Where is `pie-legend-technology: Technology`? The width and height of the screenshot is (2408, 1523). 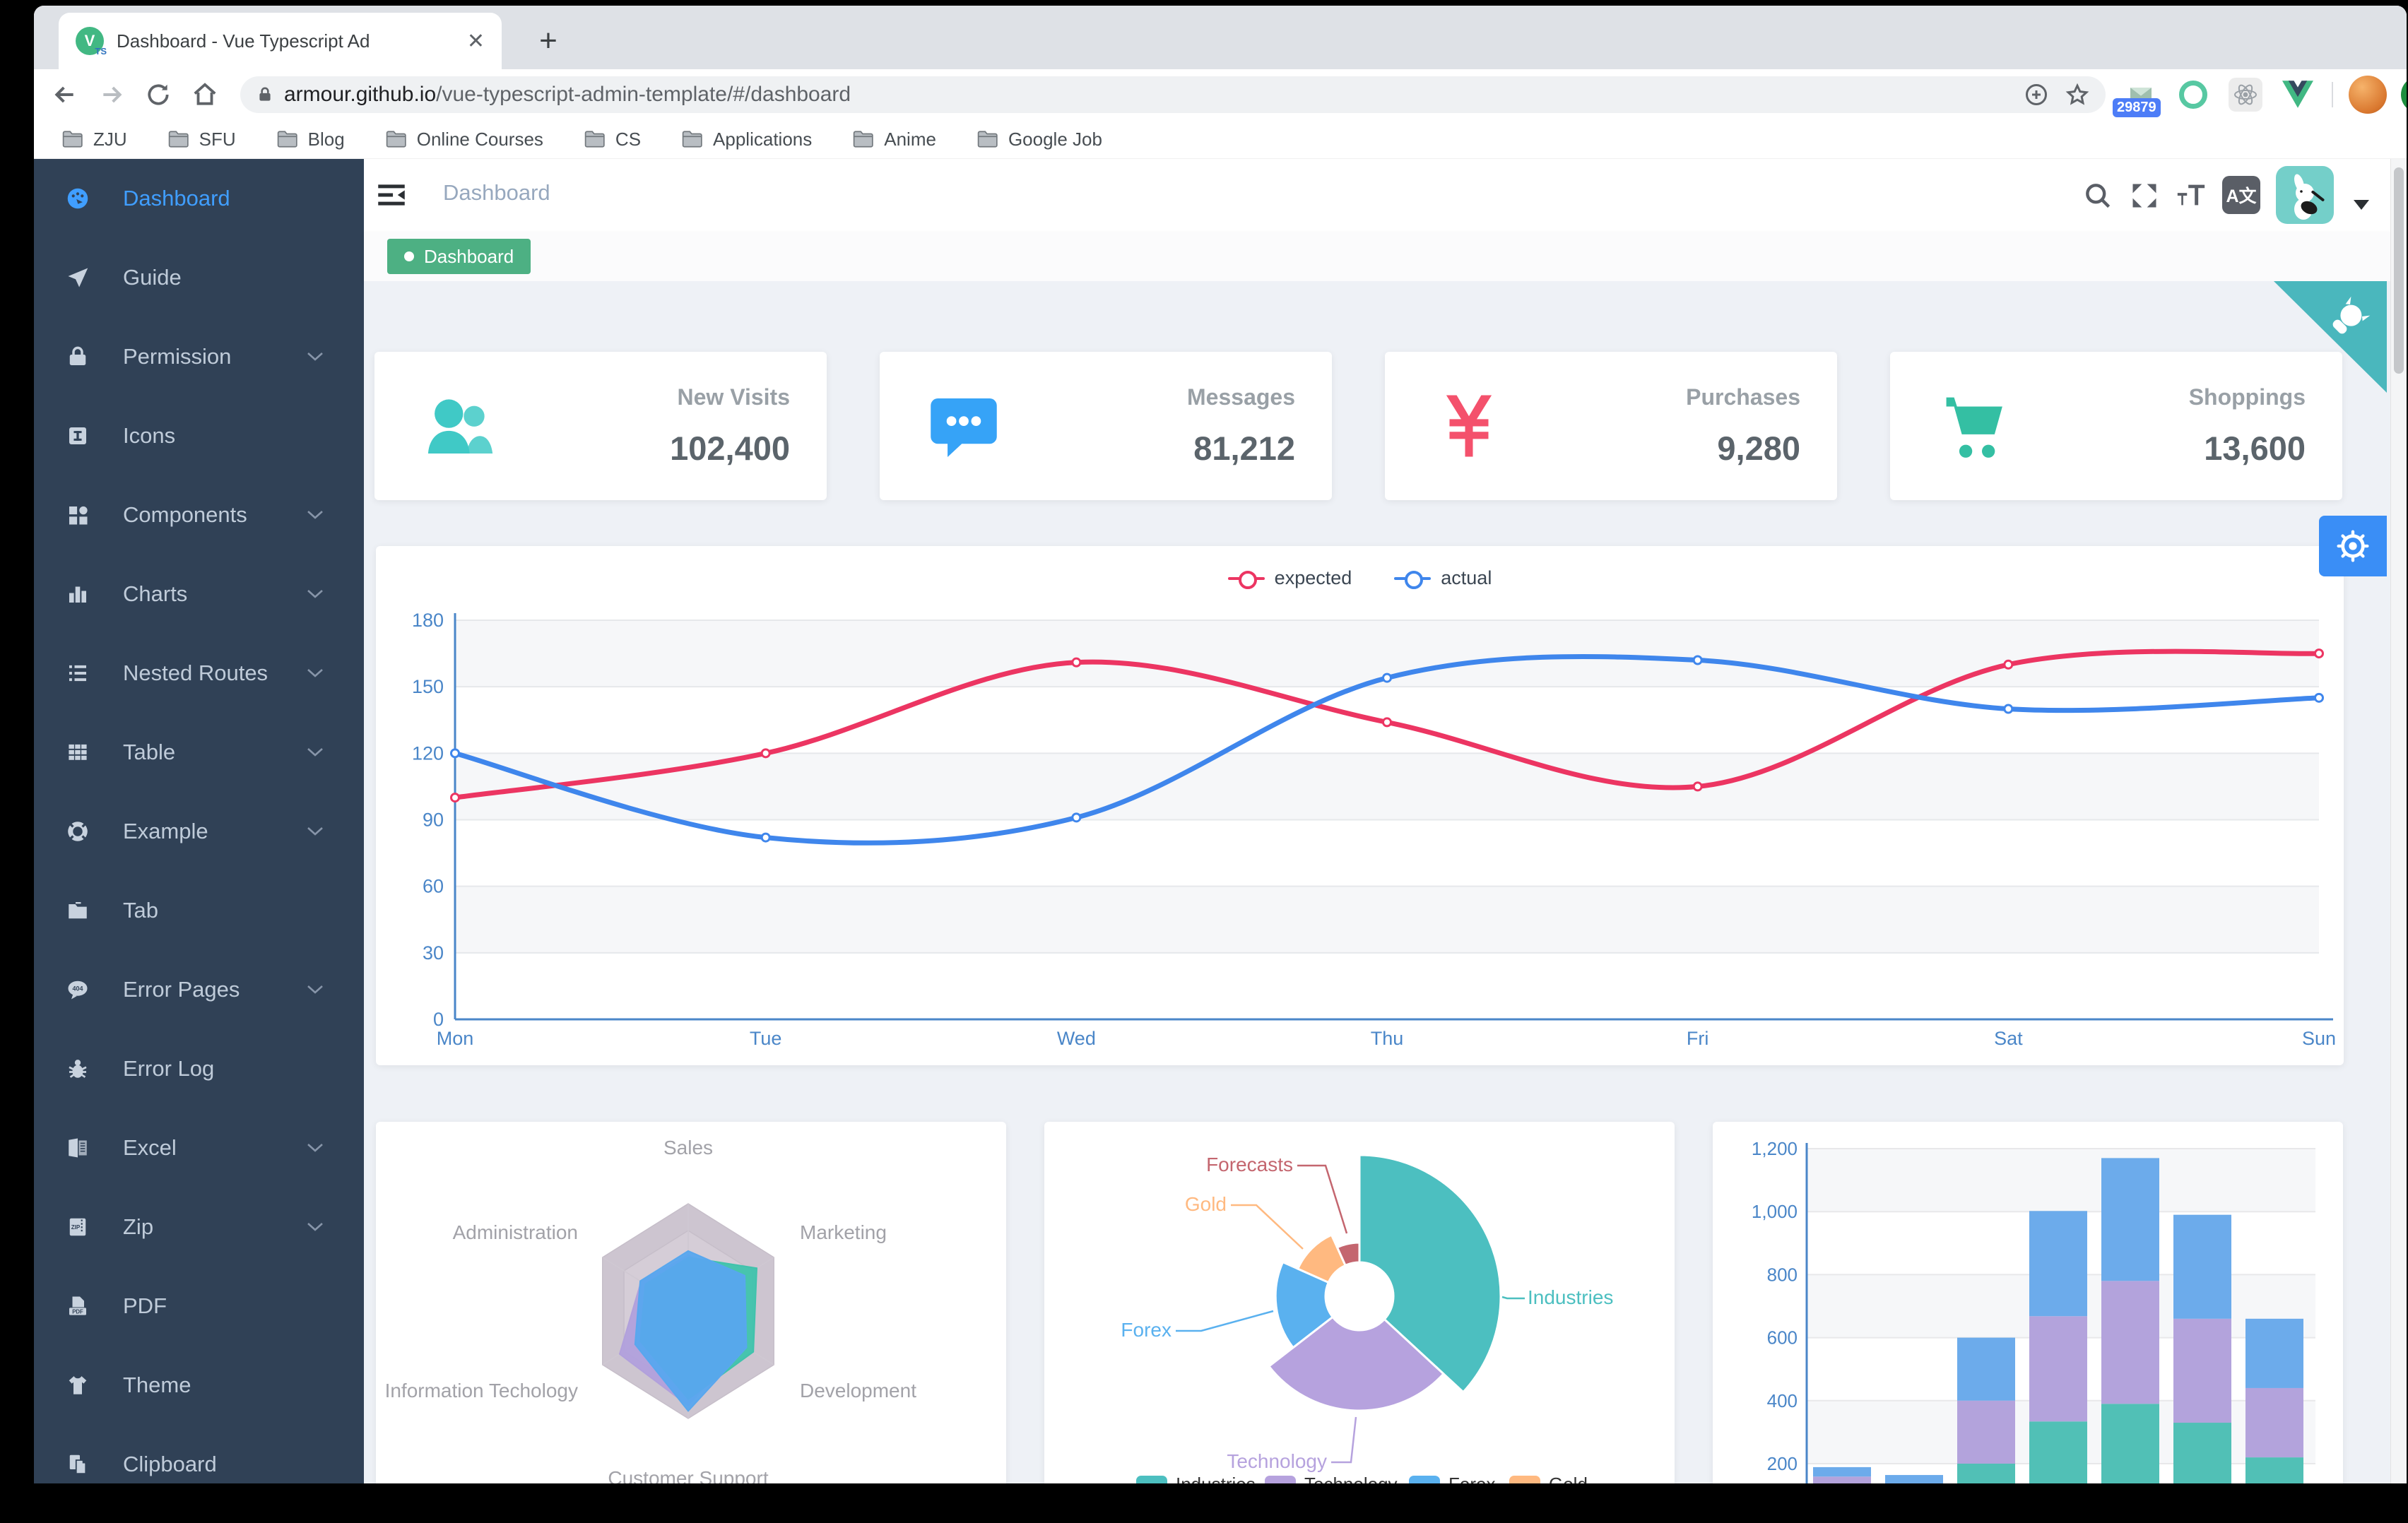
pie-legend-technology: Technology is located at coordinates (1331, 1478).